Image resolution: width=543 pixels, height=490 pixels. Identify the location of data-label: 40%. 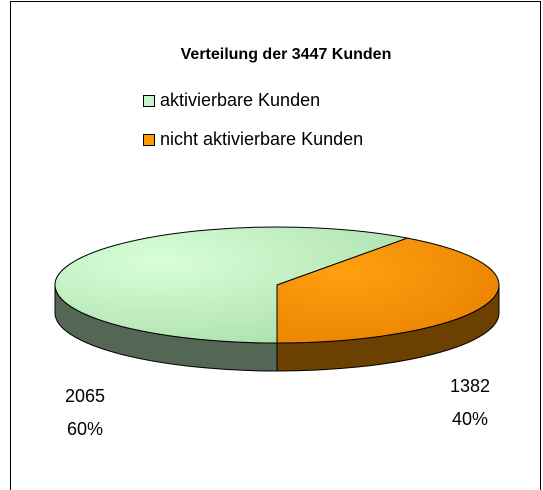
(470, 419).